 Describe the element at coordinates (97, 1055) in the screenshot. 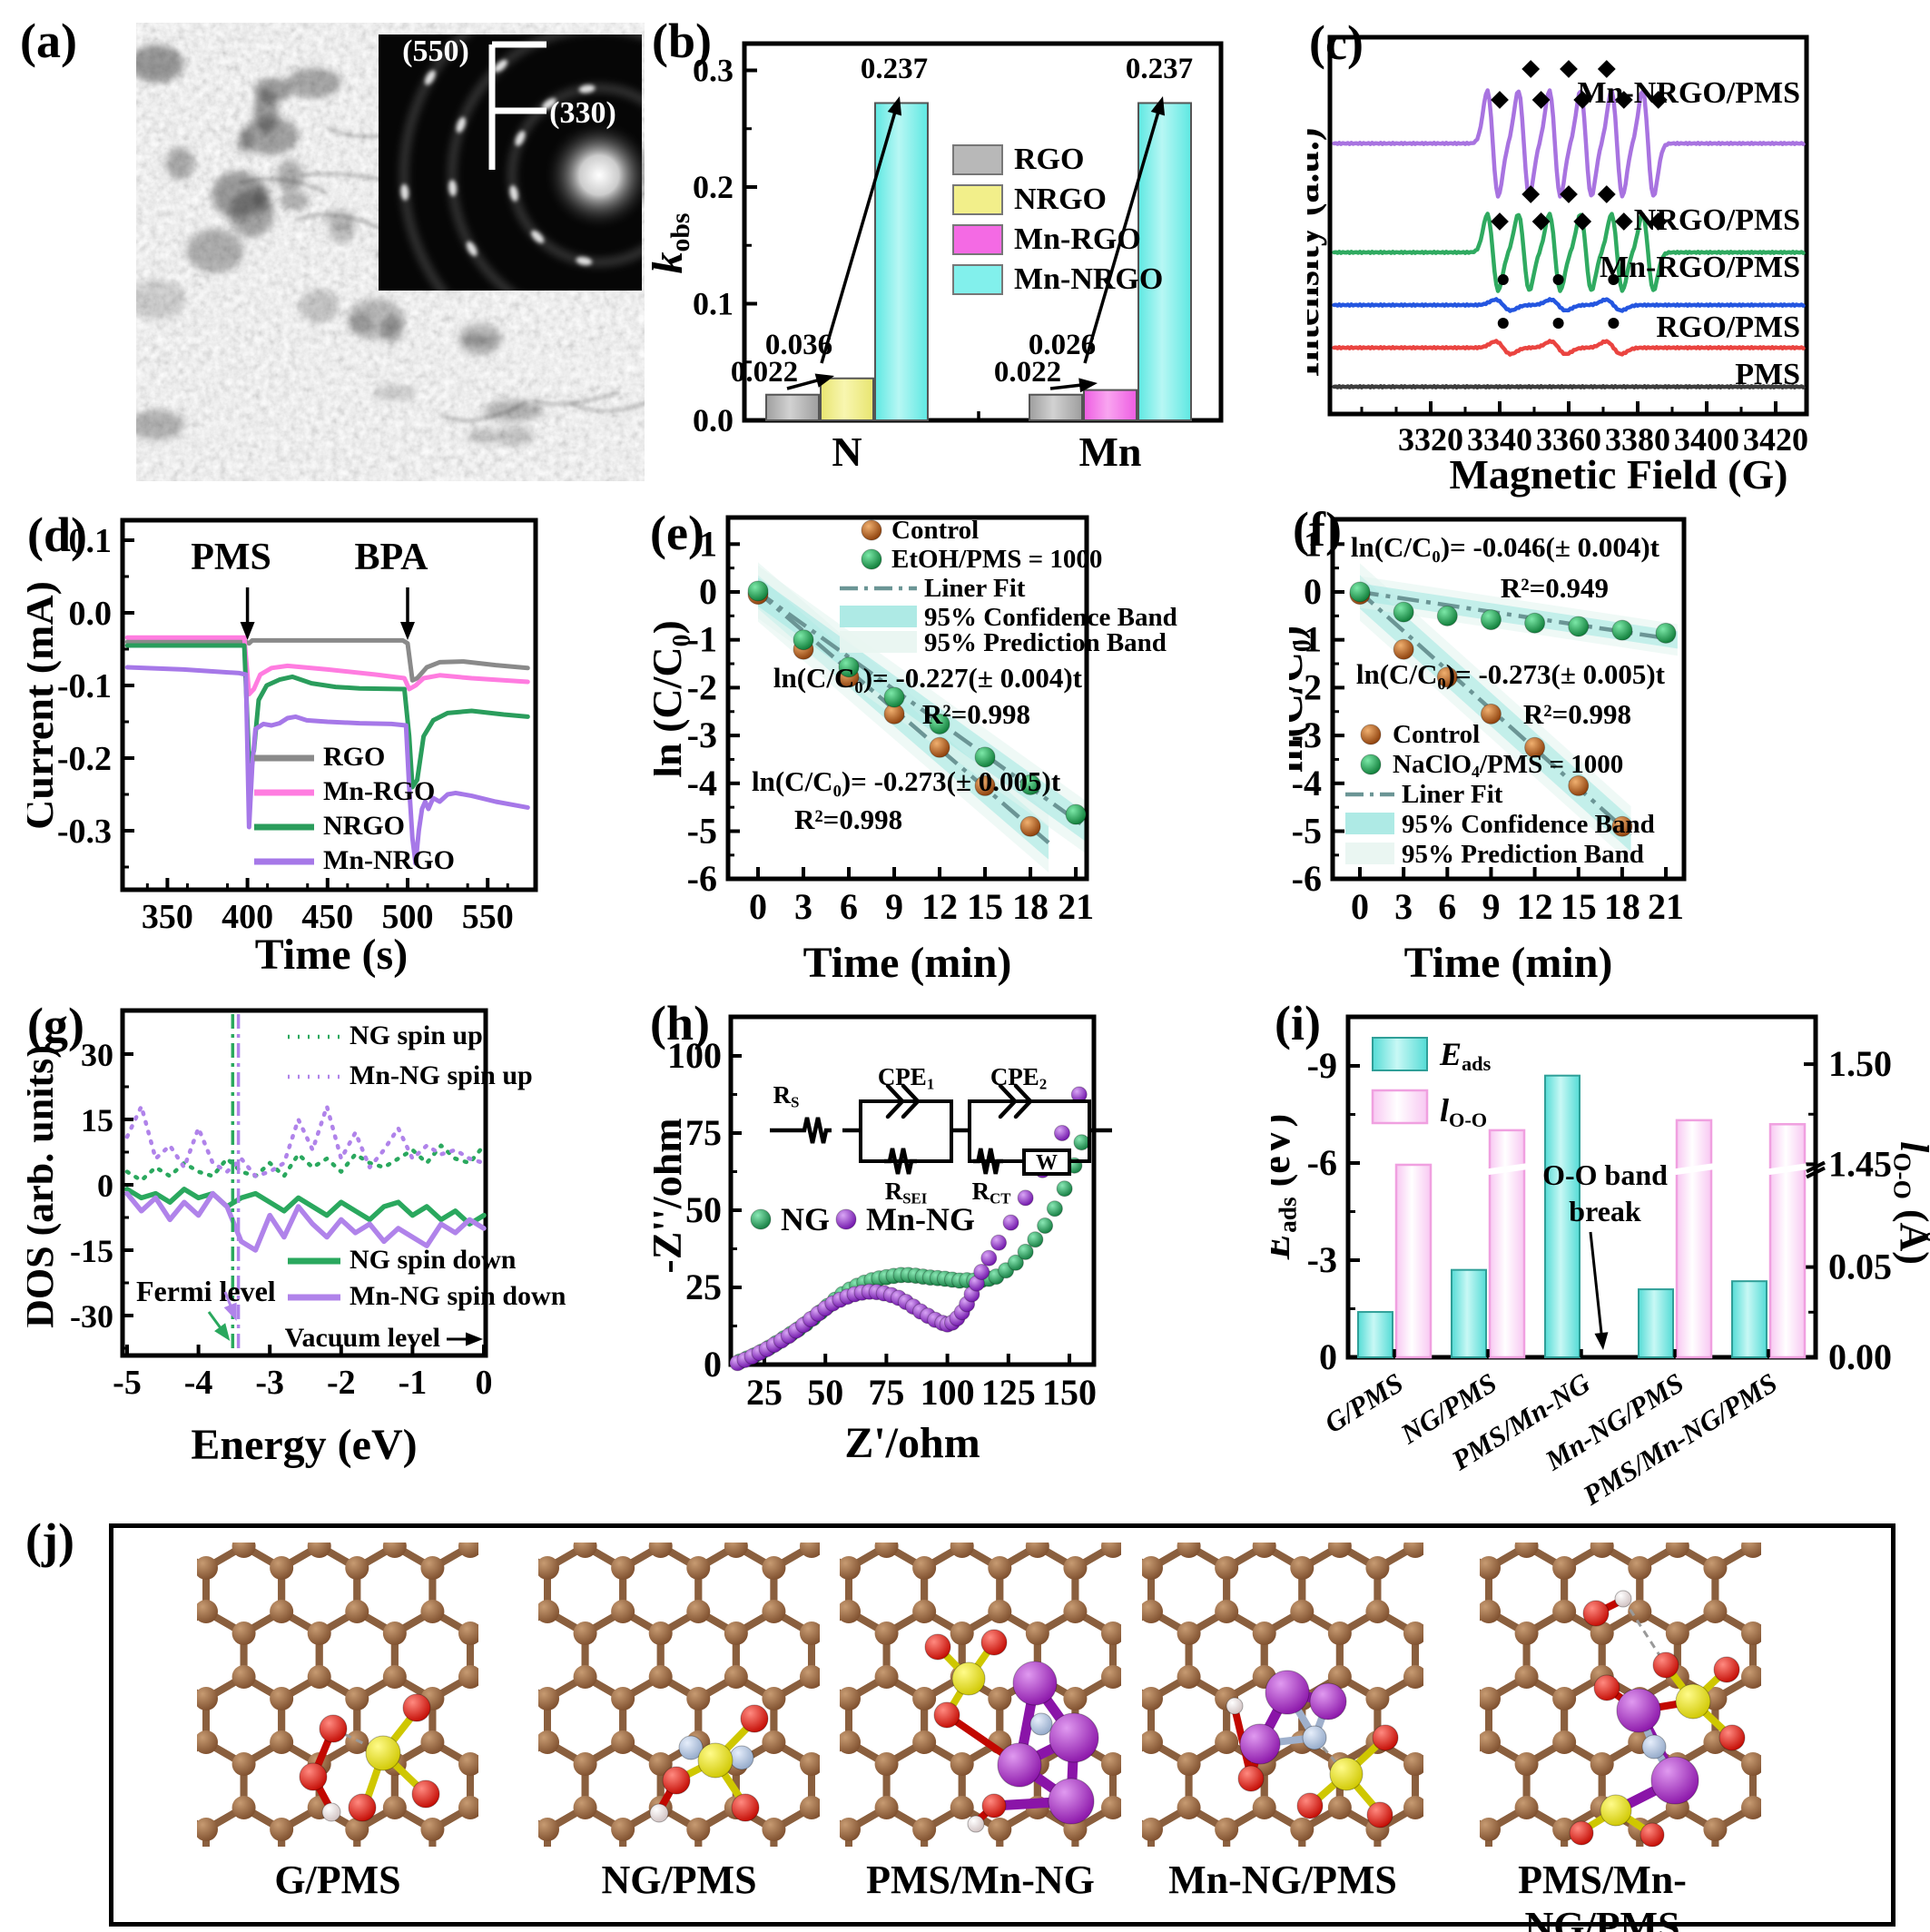

I see `y-tick-label: 30` at that location.